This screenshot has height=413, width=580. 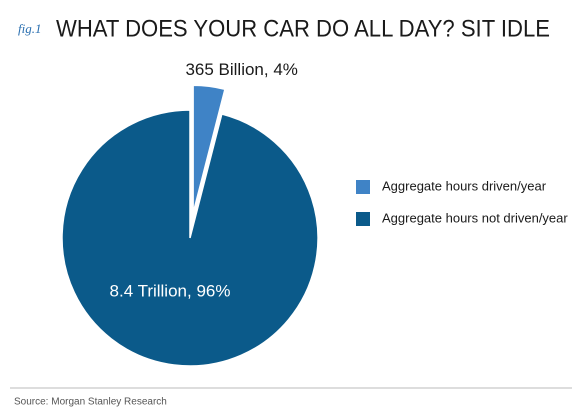 I want to click on data-label: 8.4 Trillion, 96%, so click(x=170, y=290).